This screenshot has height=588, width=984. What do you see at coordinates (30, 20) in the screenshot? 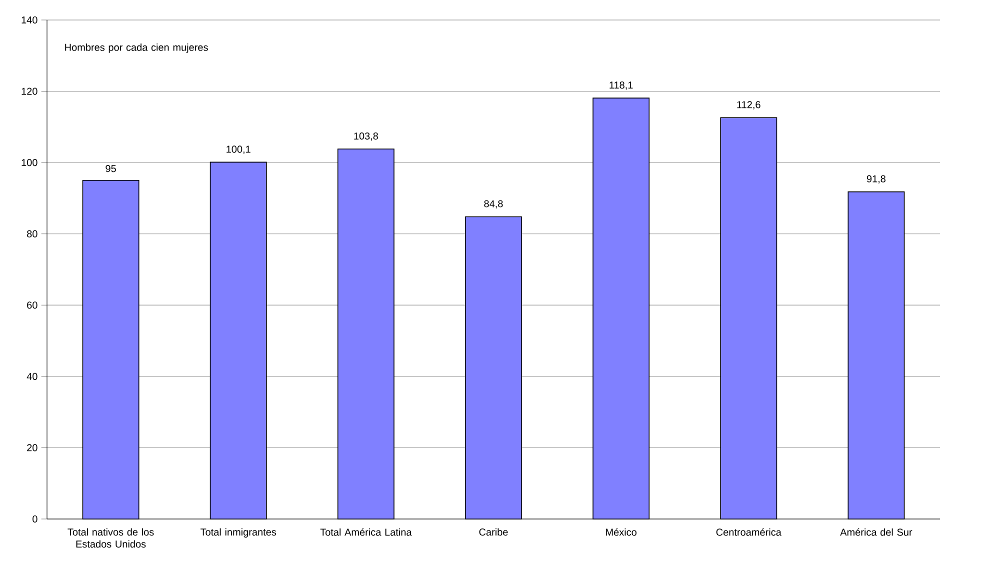
I see `y-tick-label: 140` at bounding box center [30, 20].